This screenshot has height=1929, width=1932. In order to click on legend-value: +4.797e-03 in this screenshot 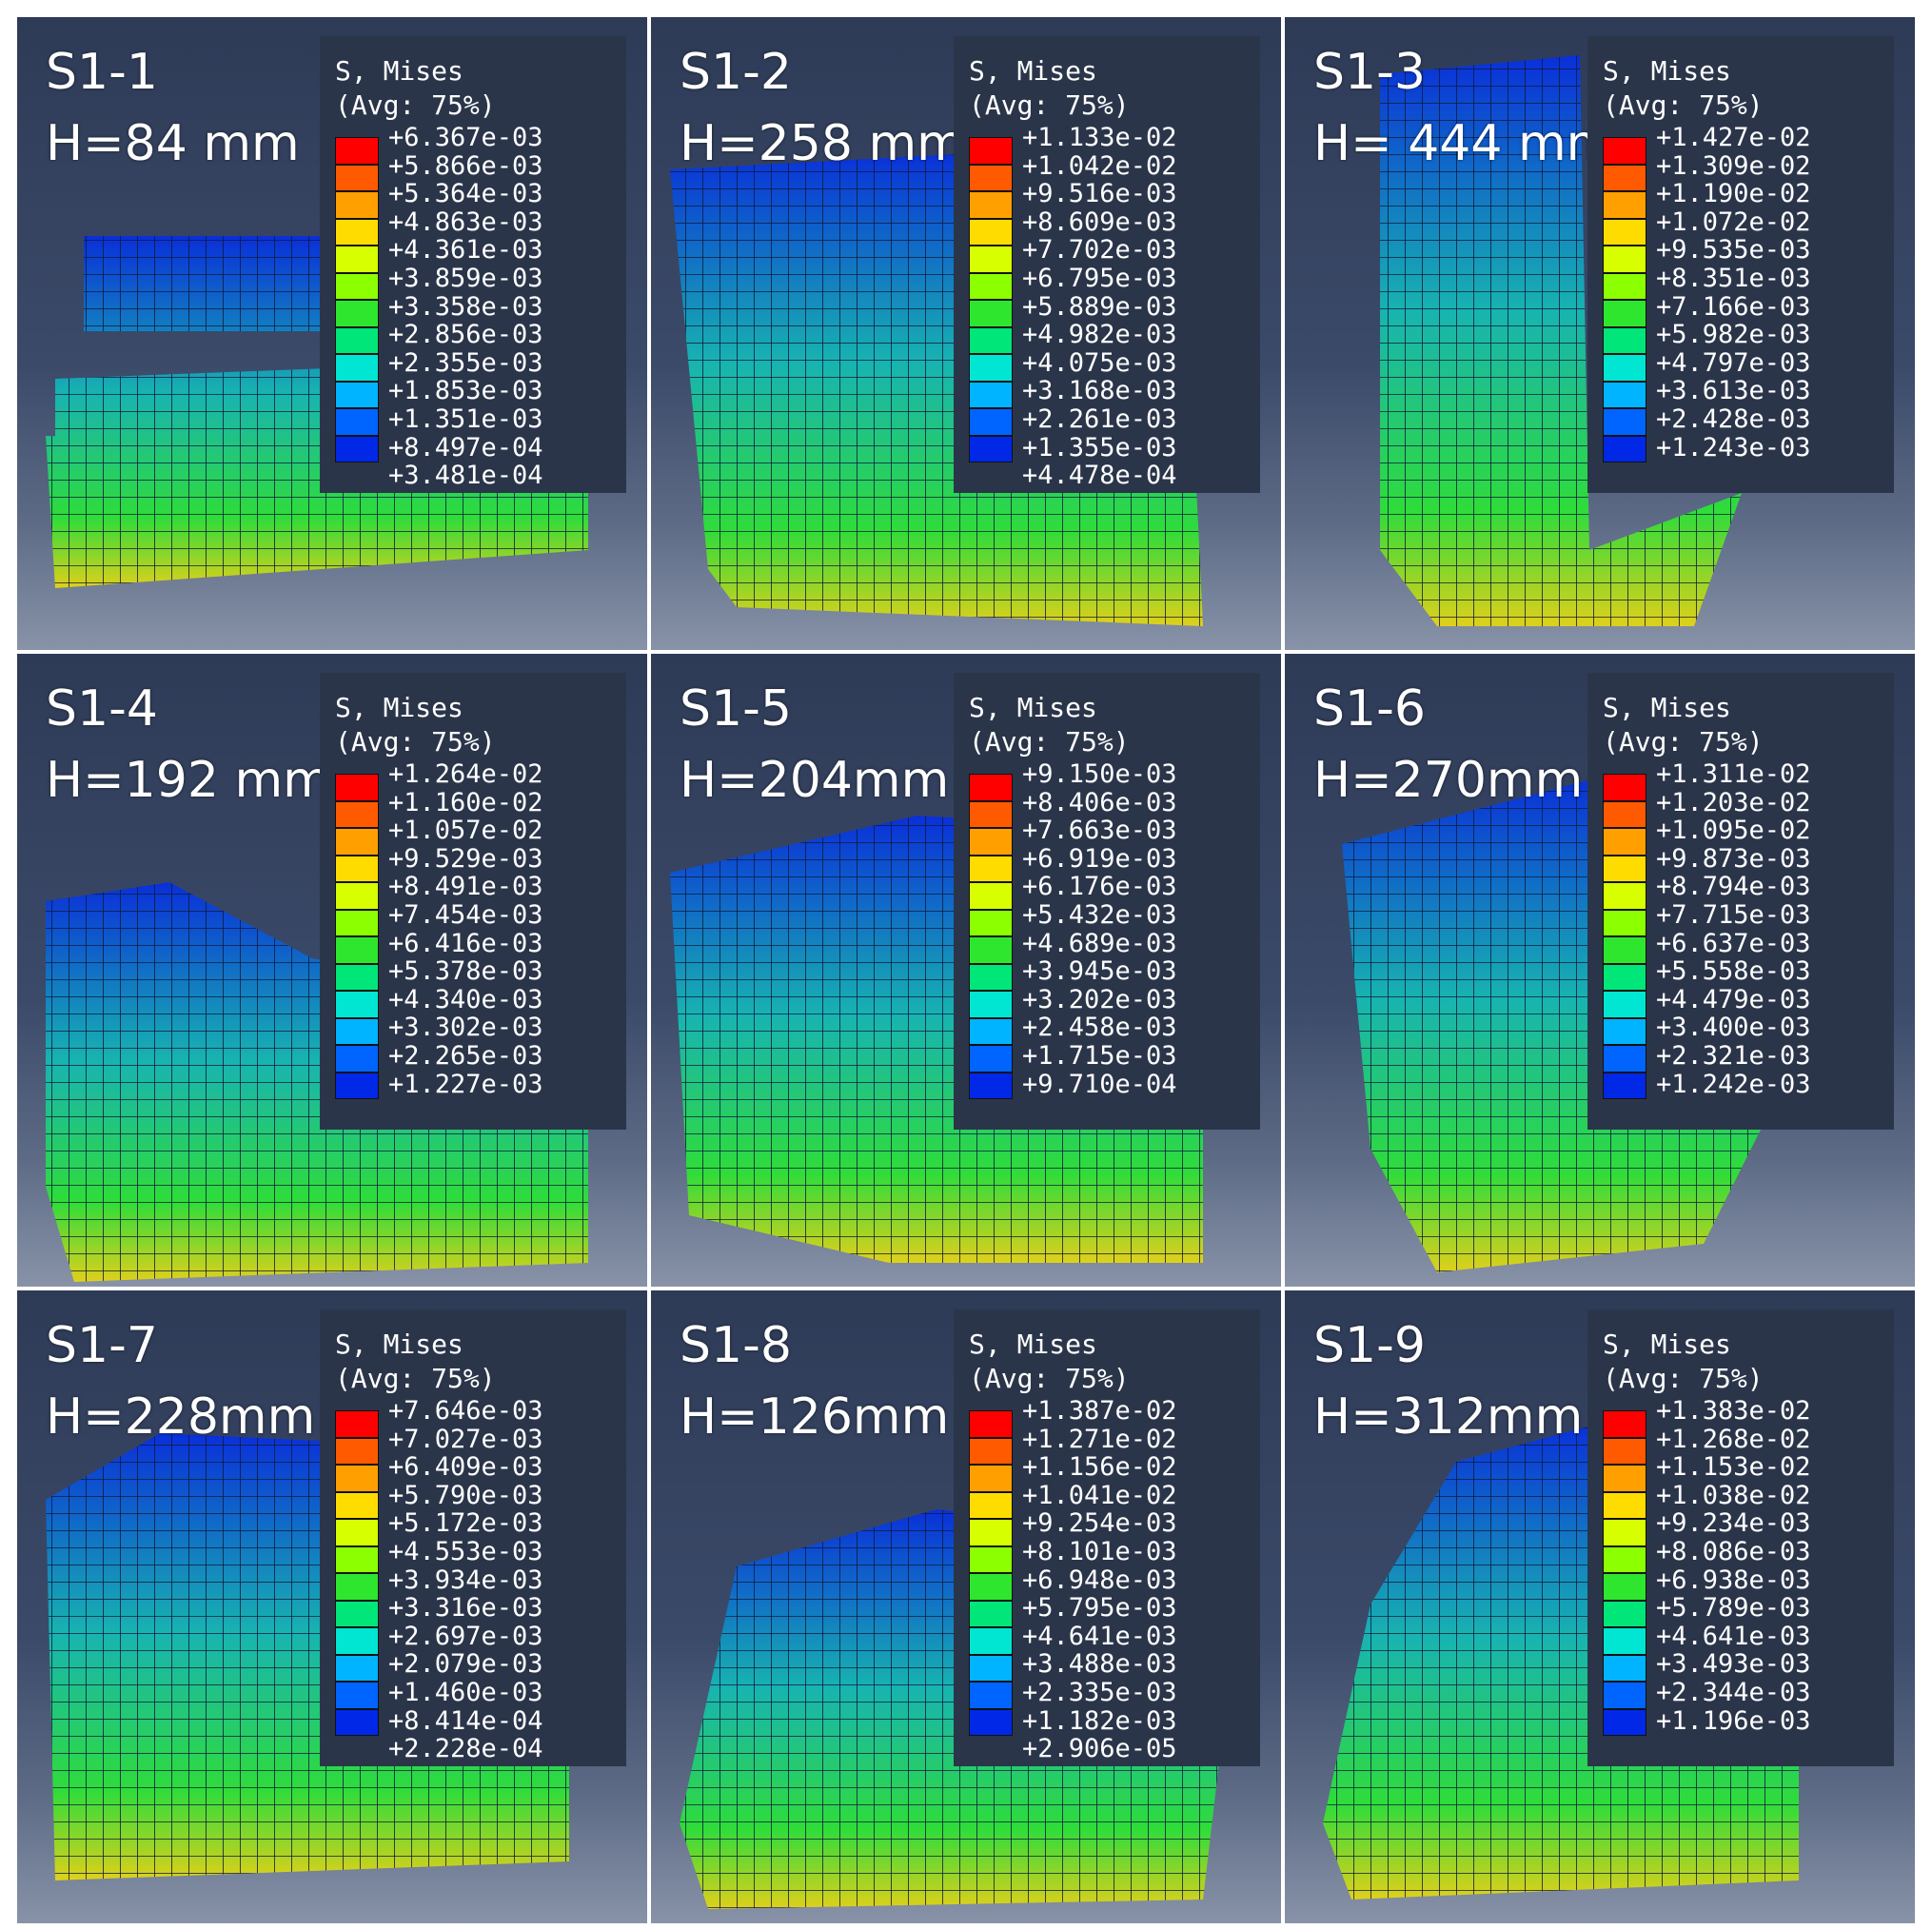, I will do `click(1733, 362)`.